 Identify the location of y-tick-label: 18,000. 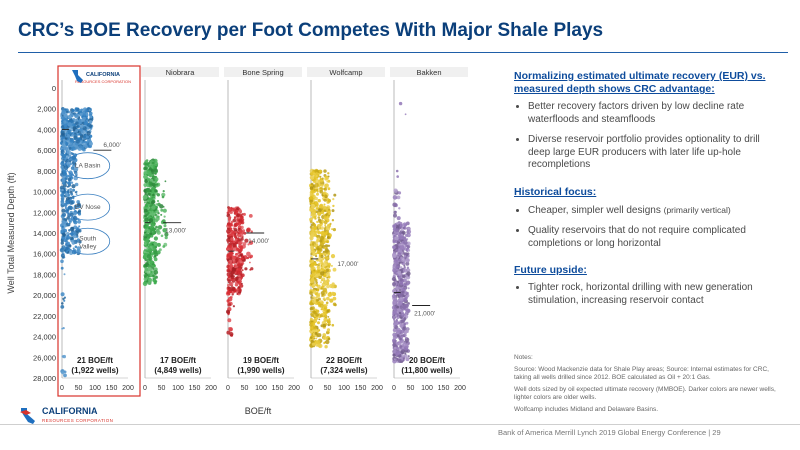
(44, 274).